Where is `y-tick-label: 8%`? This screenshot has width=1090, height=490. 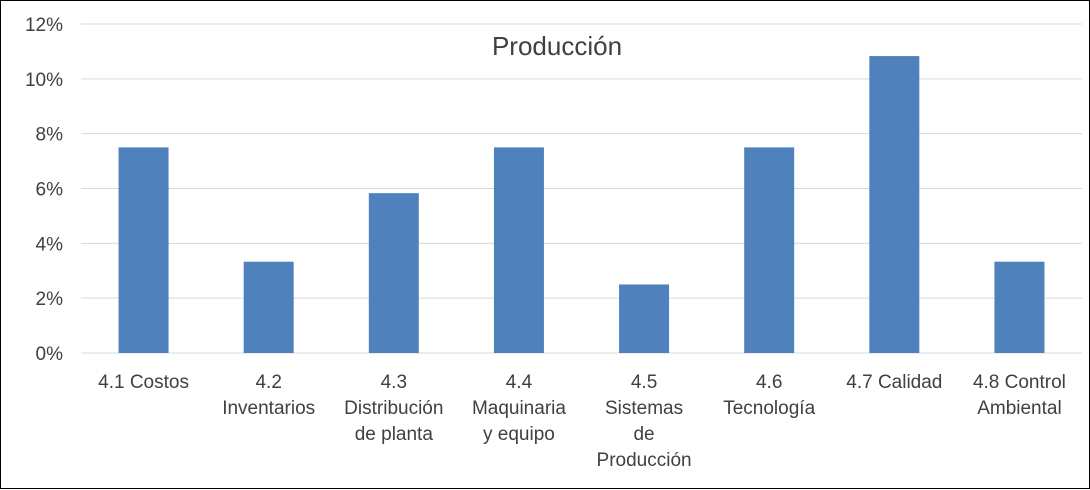
y-tick-label: 8% is located at coordinates (50, 135).